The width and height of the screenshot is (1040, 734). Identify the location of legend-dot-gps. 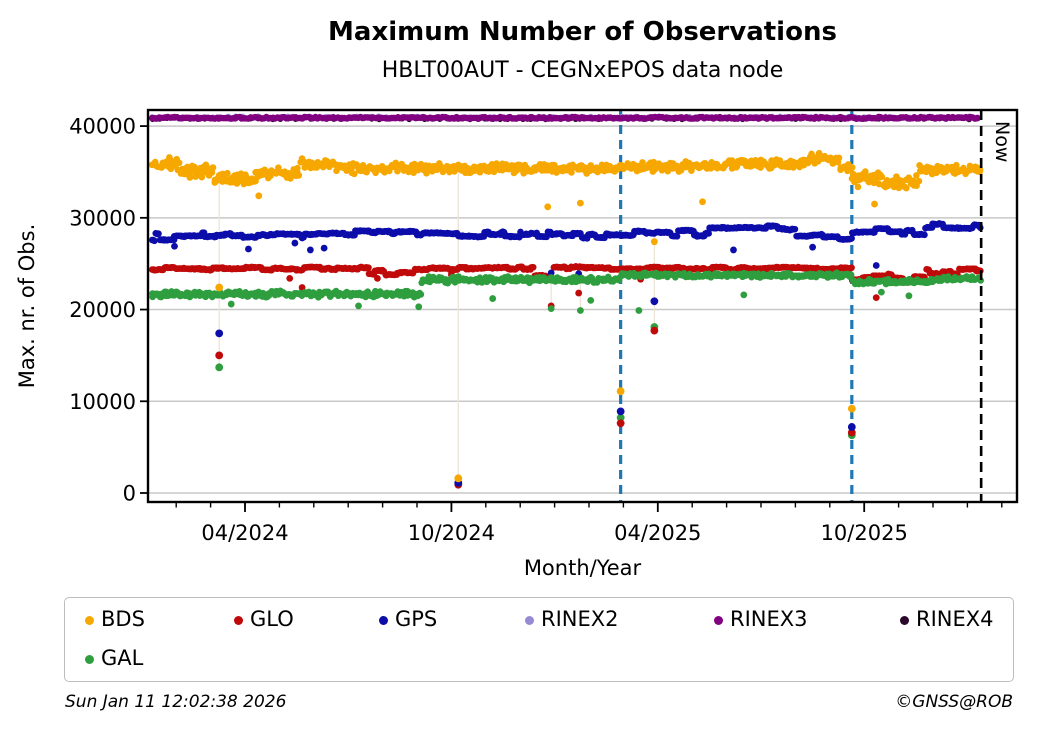
(383, 620).